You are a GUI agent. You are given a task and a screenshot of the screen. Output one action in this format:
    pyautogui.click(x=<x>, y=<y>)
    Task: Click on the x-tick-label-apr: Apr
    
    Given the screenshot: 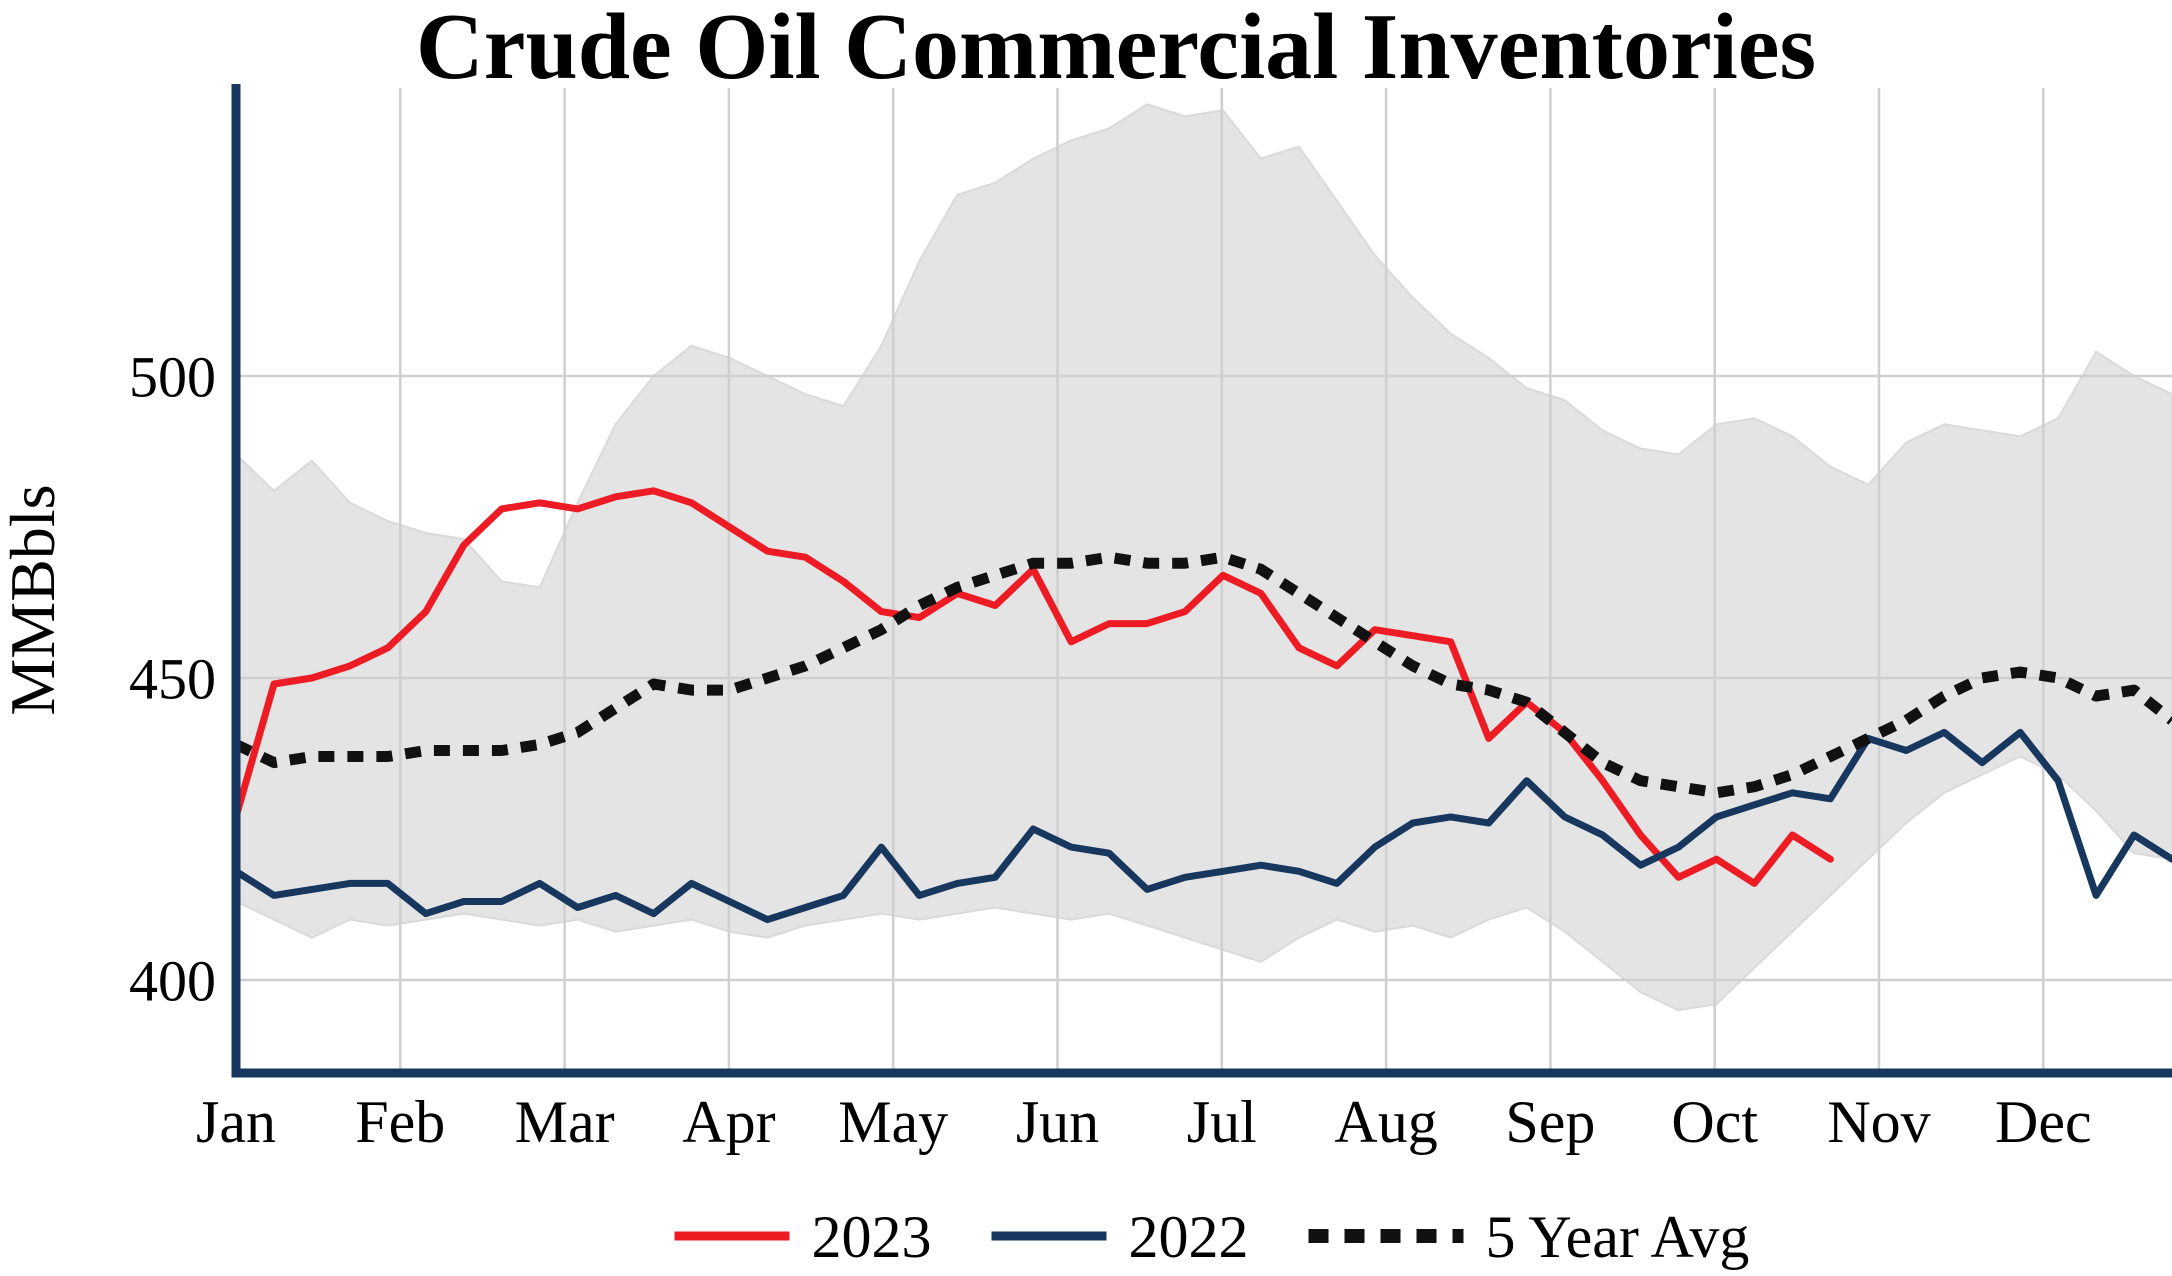 What is the action you would take?
    pyautogui.click(x=728, y=1122)
    